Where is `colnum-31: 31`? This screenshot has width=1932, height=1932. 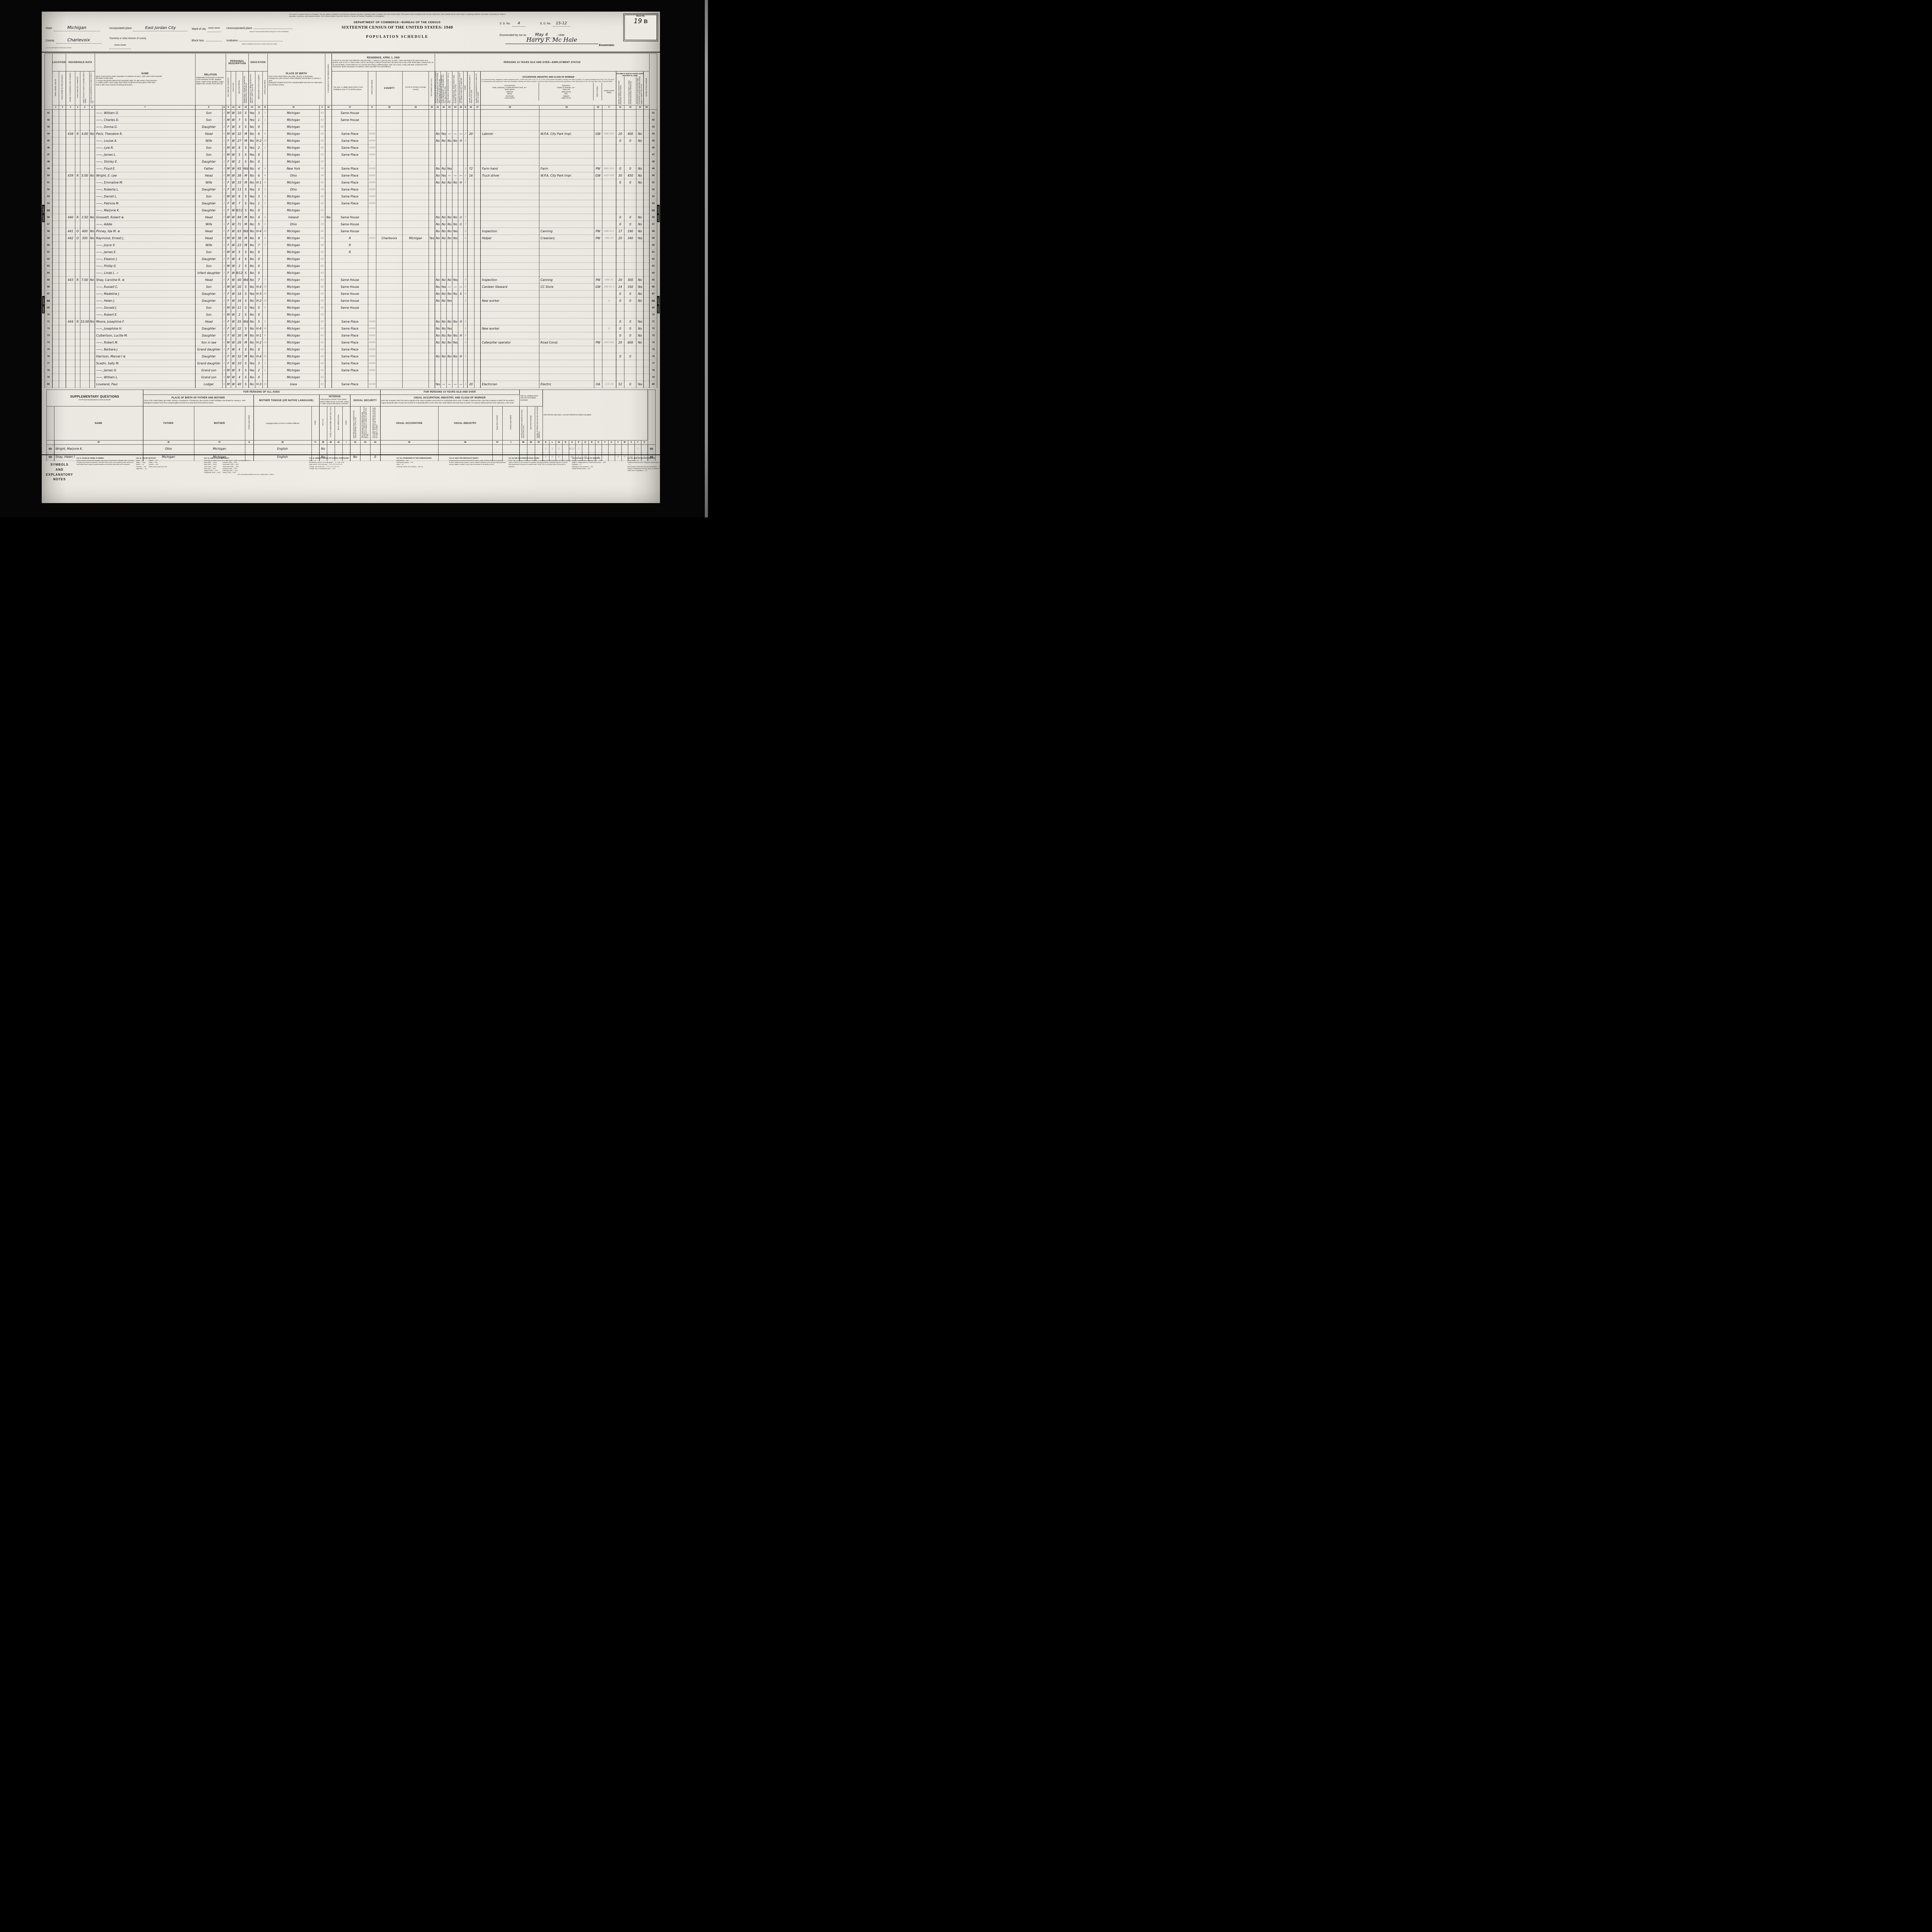
colnum-31: 31 is located at coordinates (620, 108).